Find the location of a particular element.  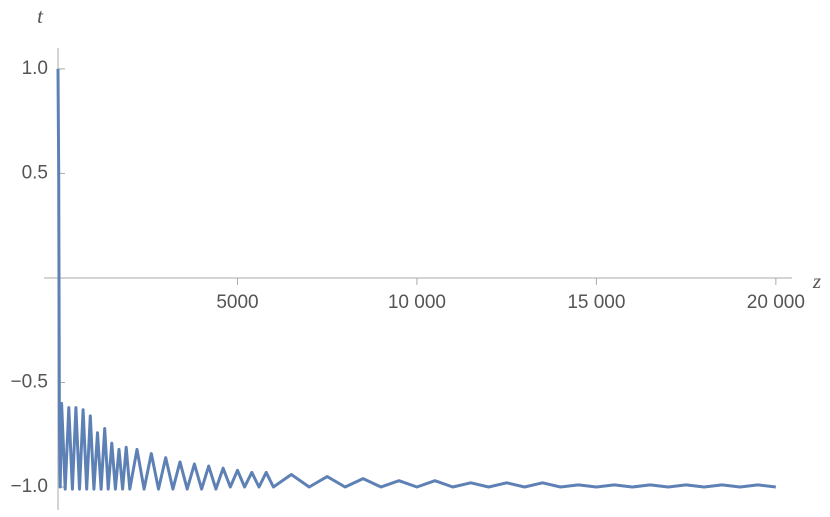

x-axis-label: z is located at coordinates (816, 281).